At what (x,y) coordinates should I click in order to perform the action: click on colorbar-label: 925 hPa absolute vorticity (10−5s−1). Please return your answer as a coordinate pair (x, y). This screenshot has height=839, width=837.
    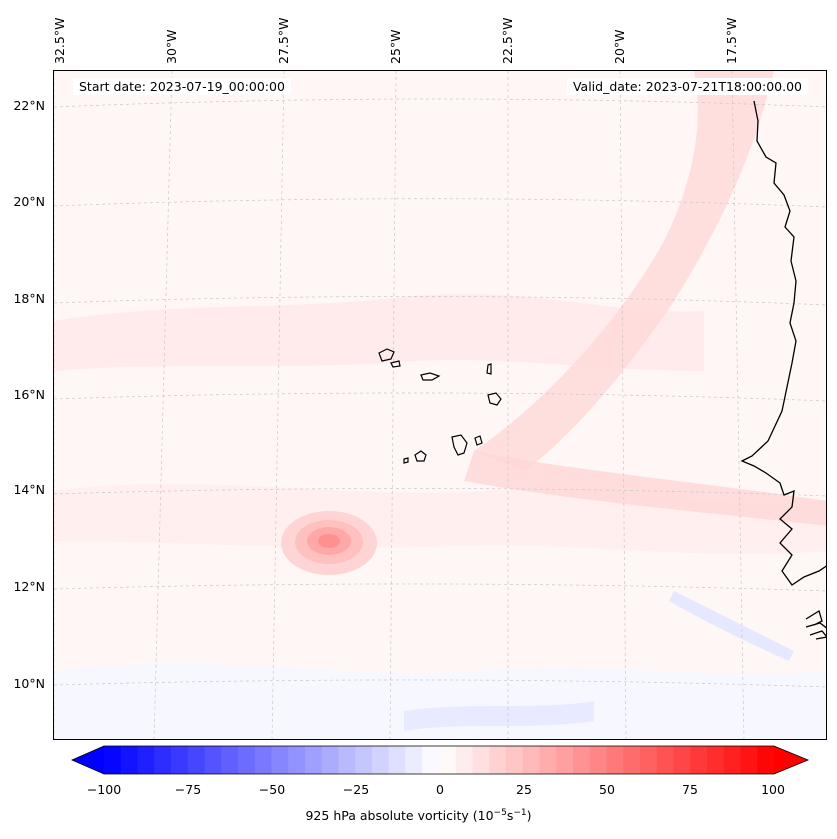
    Looking at the image, I should click on (418, 816).